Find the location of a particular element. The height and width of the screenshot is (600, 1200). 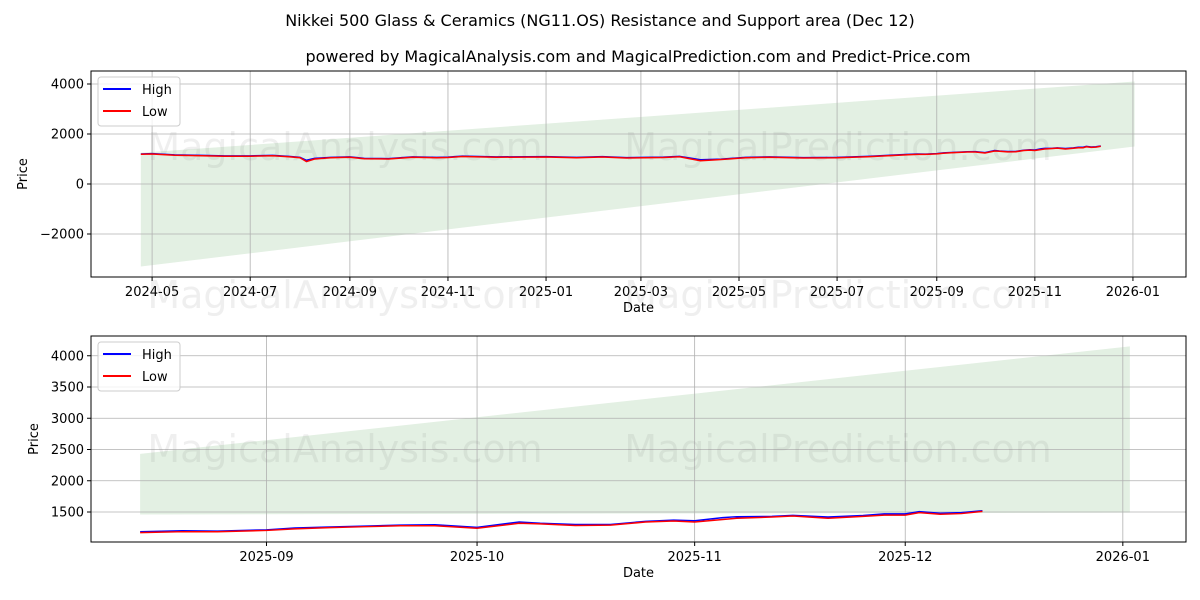

x-tick-label: 2025-03 is located at coordinates (641, 292).